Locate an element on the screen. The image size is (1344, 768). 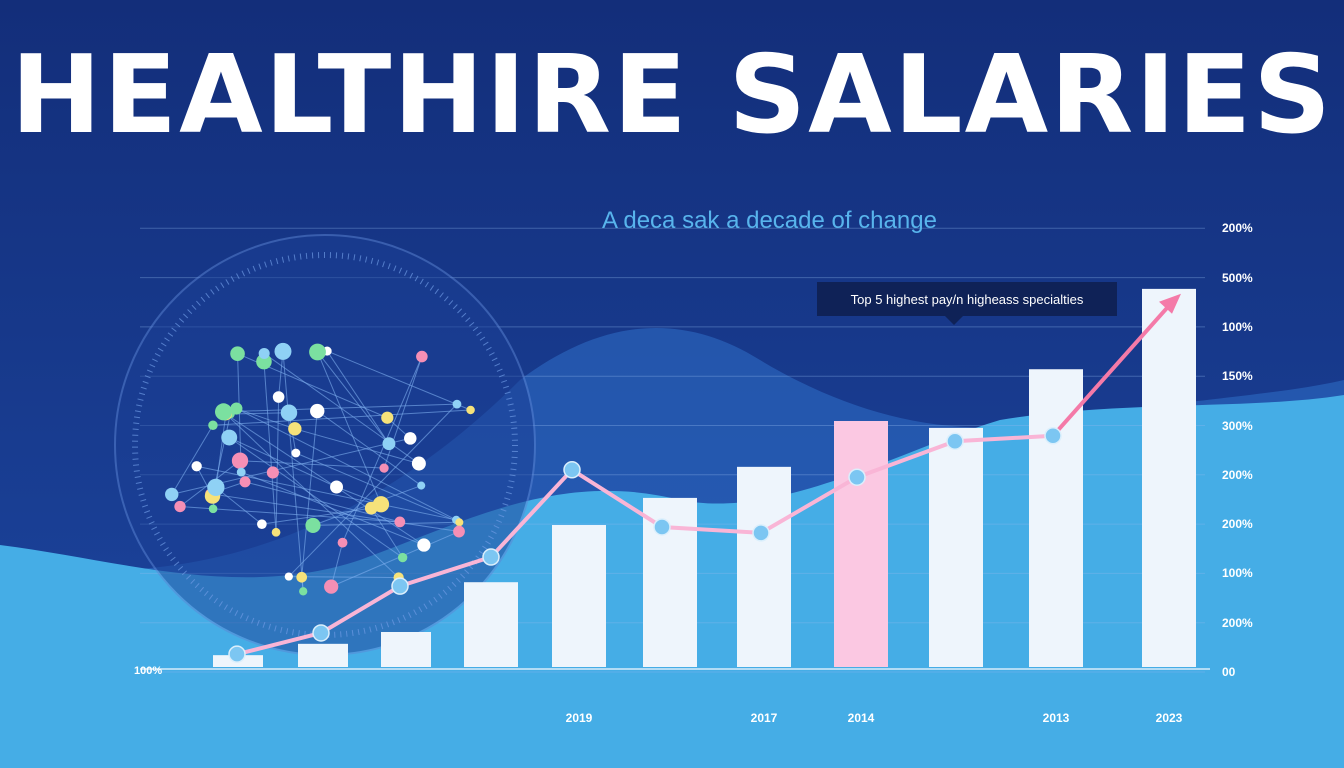
trend-line-end is located at coordinates (1111, 371).